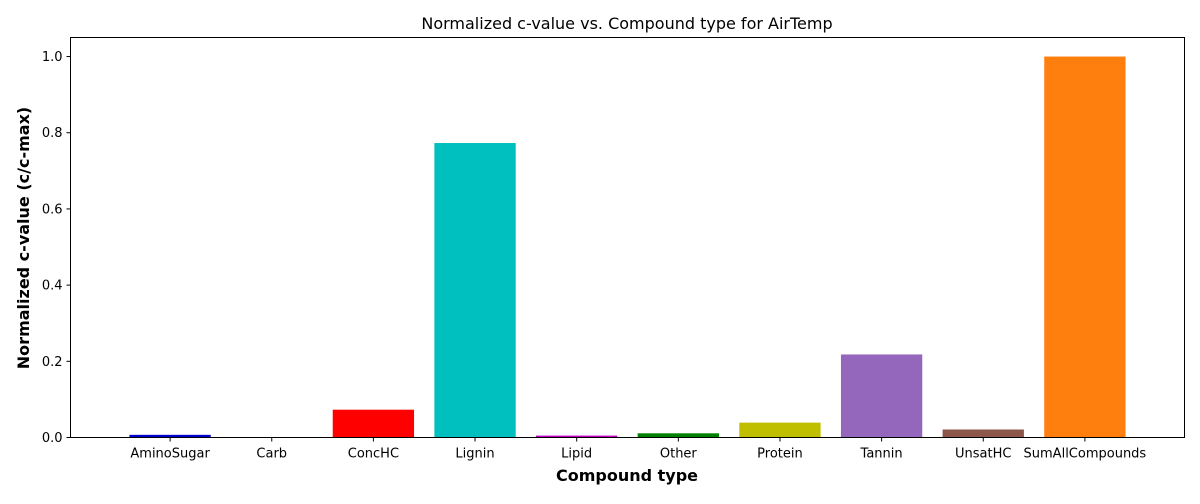  I want to click on bar-lignin, so click(475, 290).